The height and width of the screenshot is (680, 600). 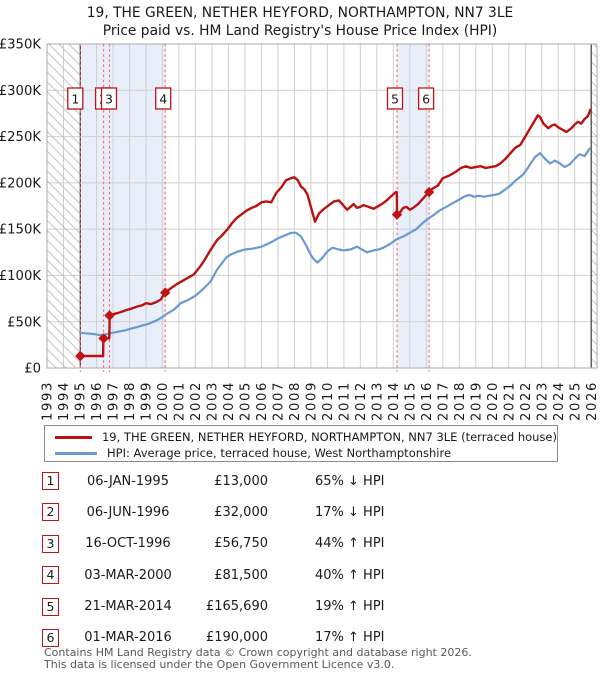 What do you see at coordinates (50, 512) in the screenshot?
I see `sale-number-badge: 2` at bounding box center [50, 512].